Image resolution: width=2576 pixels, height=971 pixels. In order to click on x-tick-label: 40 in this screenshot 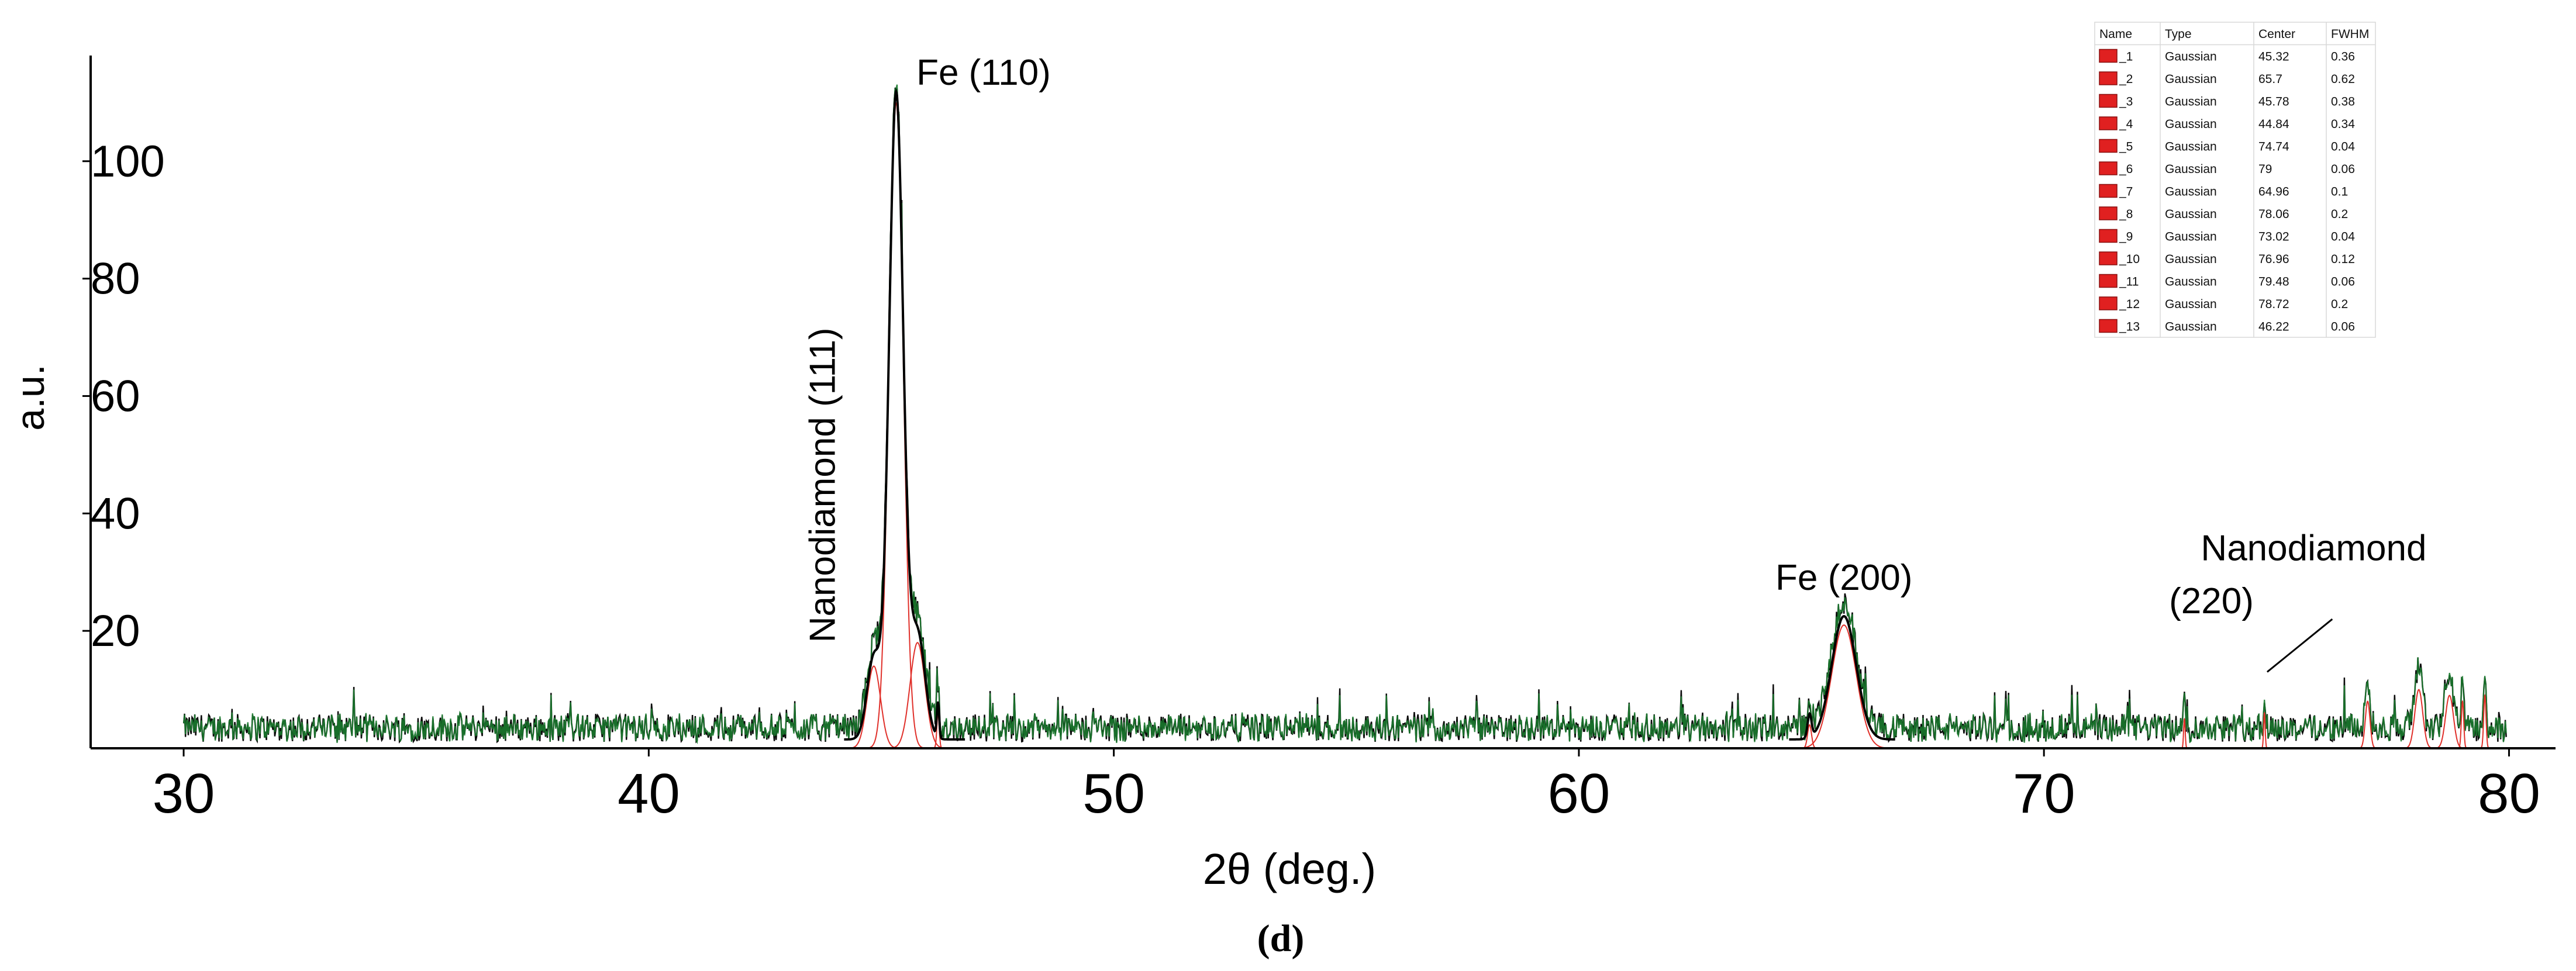, I will do `click(649, 794)`.